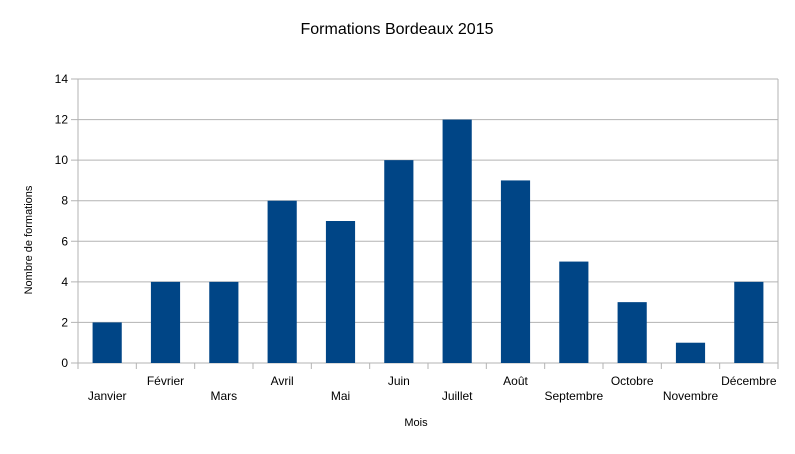 This screenshot has height=454, width=795. I want to click on x-tick-label: Février, so click(165, 381).